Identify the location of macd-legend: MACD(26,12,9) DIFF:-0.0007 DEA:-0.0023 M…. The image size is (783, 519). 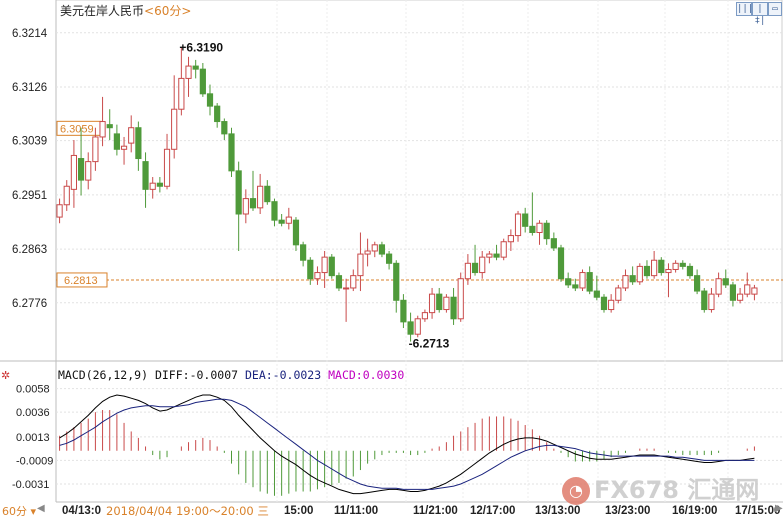
(231, 375).